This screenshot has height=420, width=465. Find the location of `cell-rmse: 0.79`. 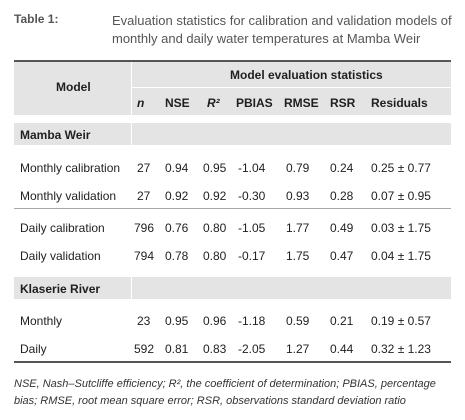

cell-rmse: 0.79 is located at coordinates (298, 168).